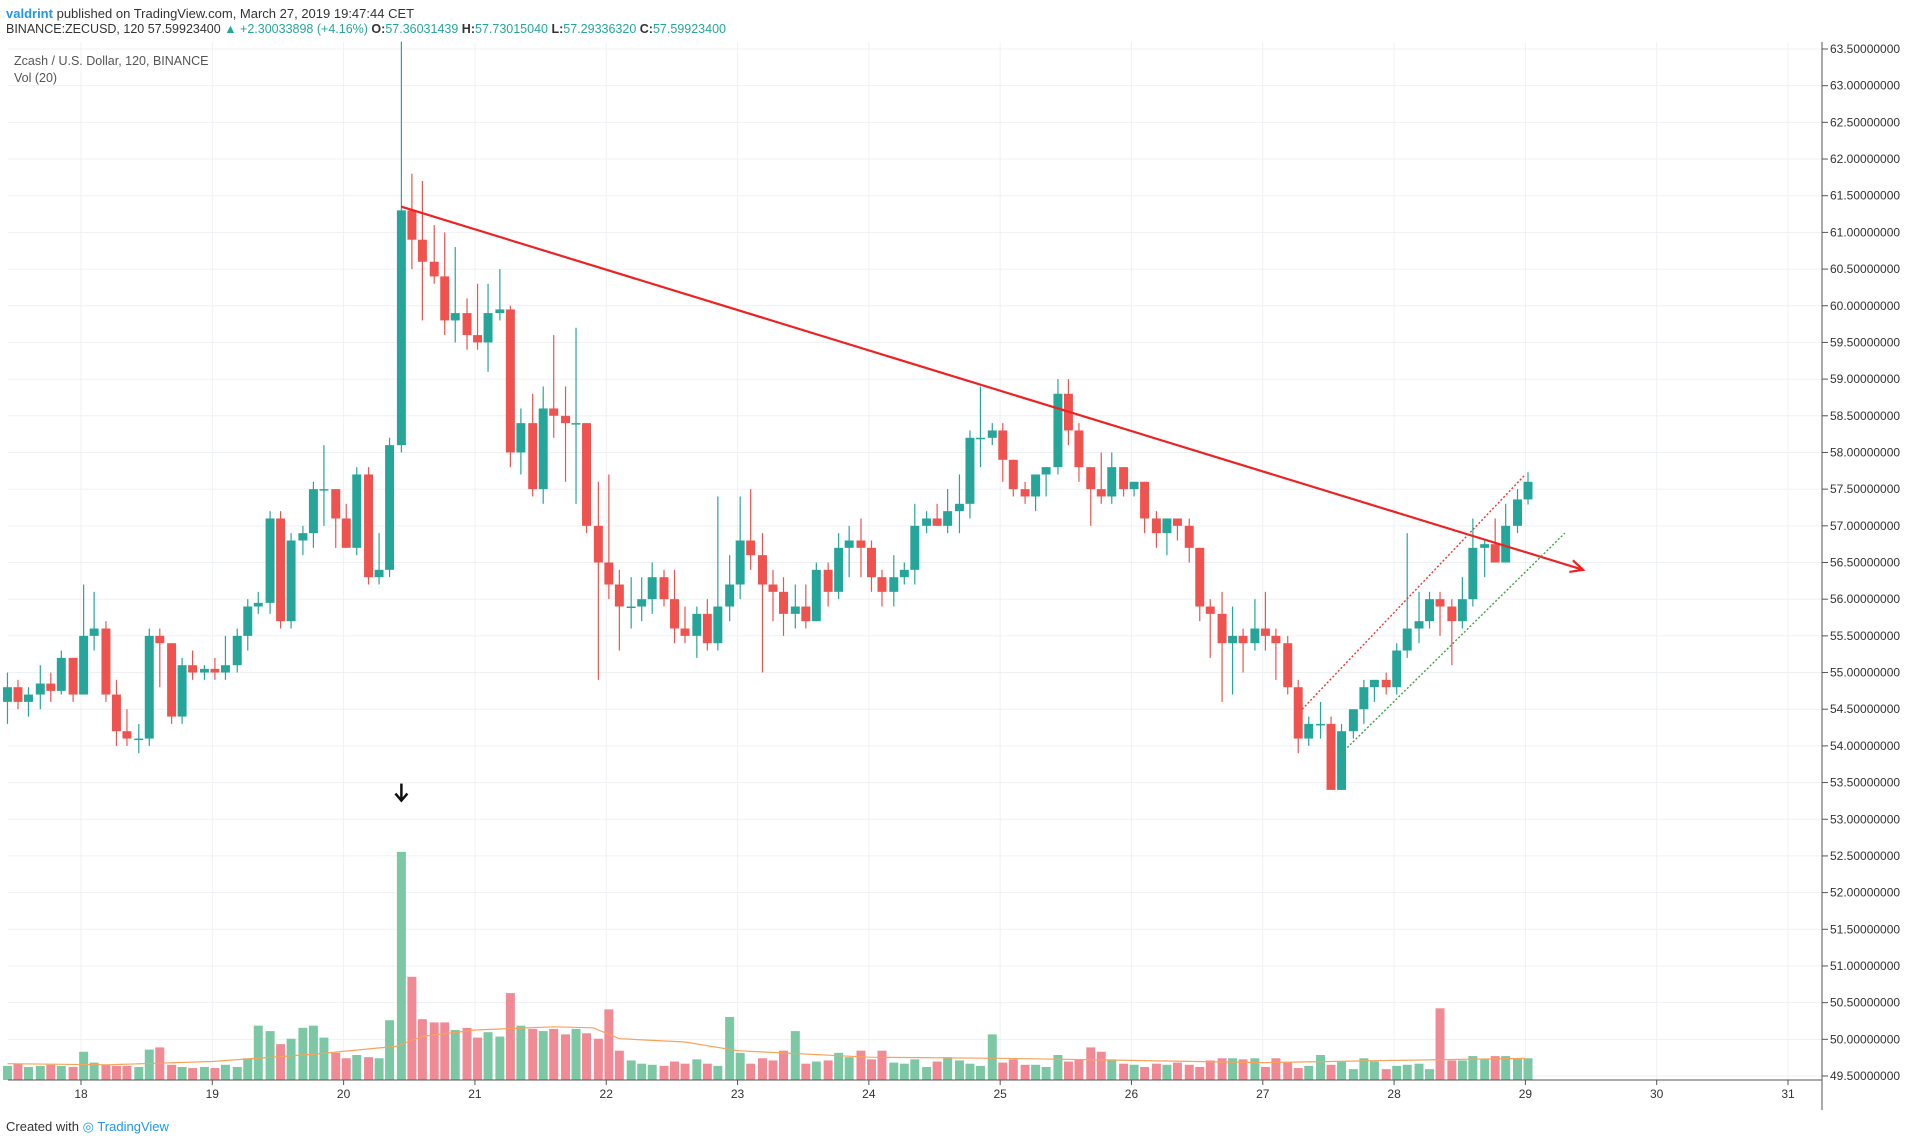  Describe the element at coordinates (133, 1126) in the screenshot. I see `tradingview-link: TradingView` at that location.